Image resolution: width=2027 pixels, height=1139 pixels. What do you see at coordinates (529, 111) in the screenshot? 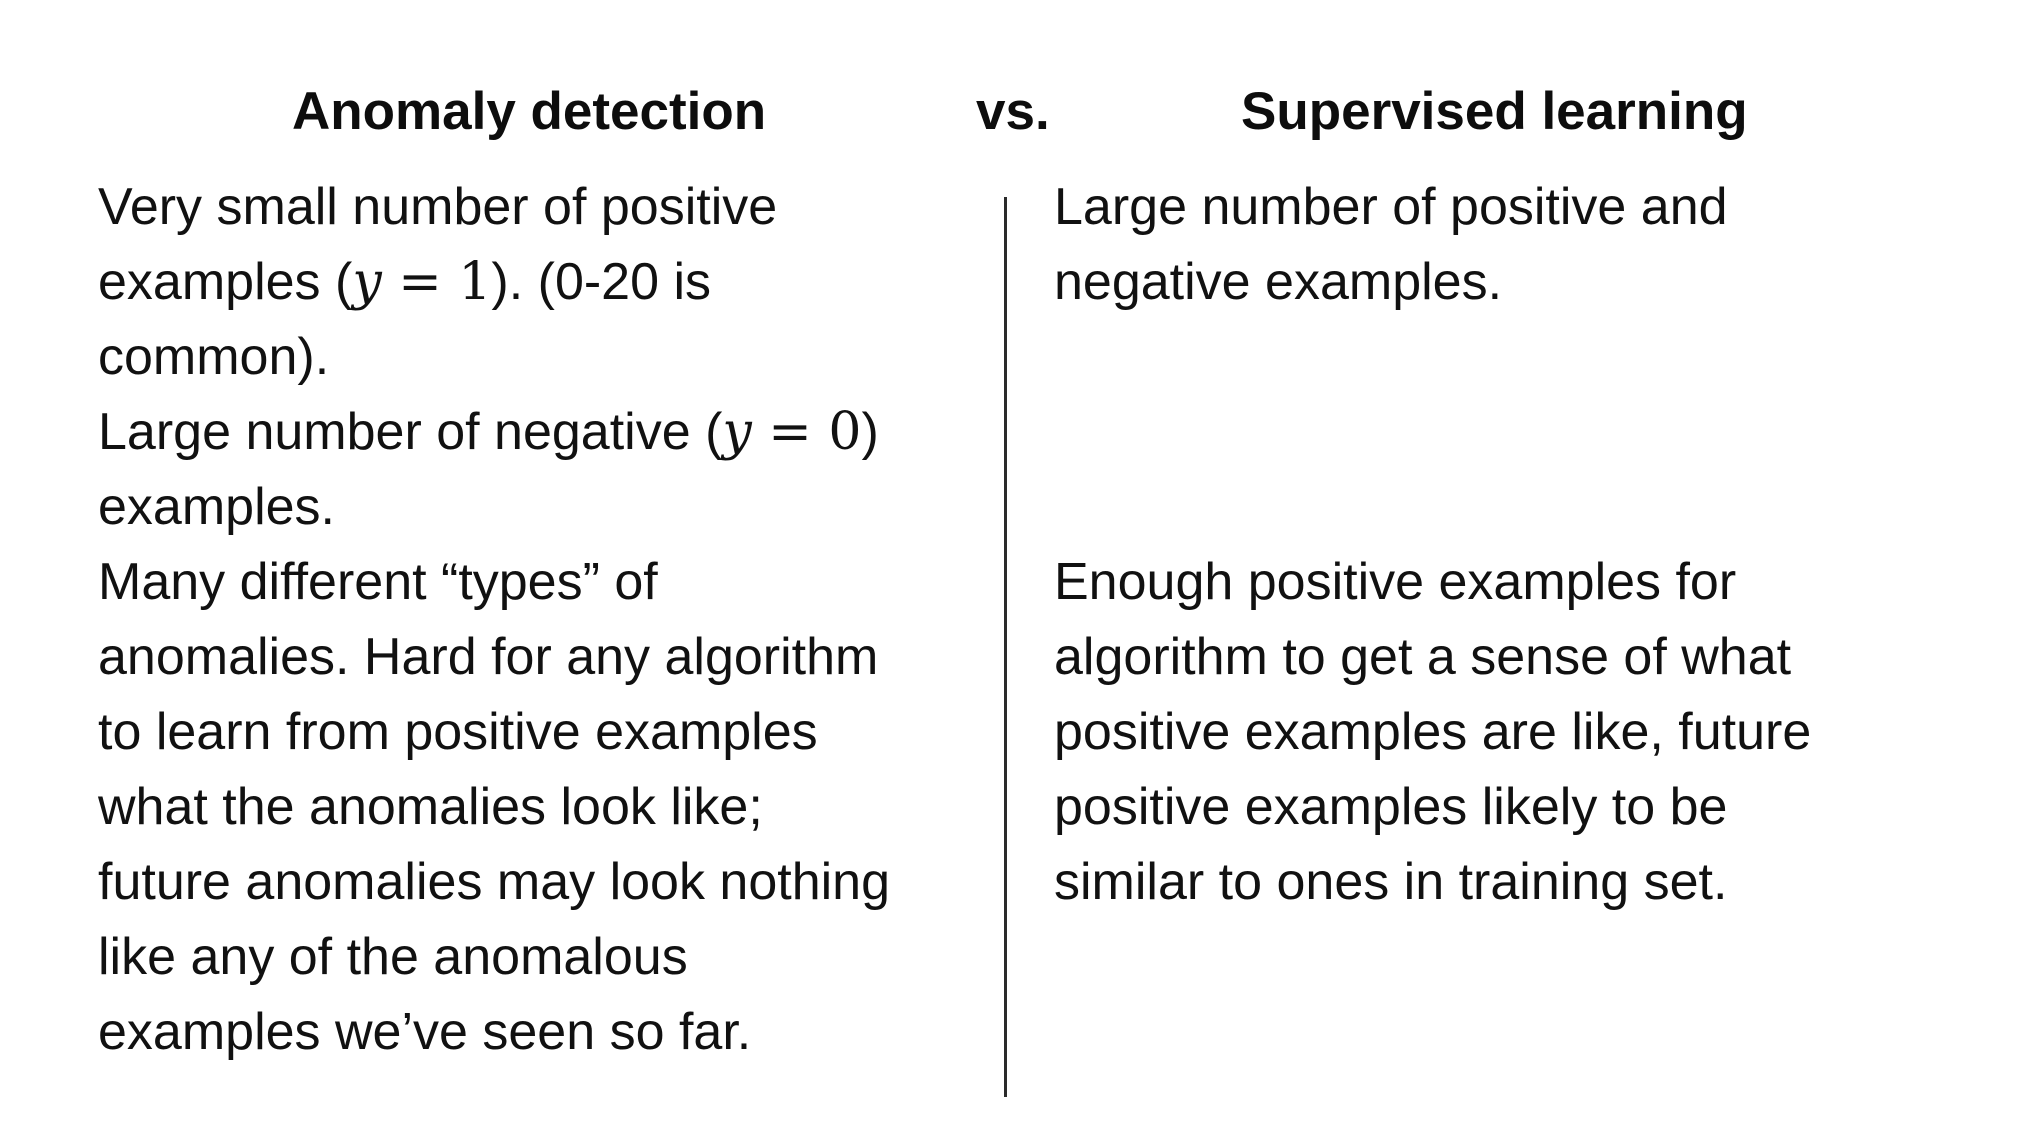
I see `anomaly-detection-title: Anomaly detection` at bounding box center [529, 111].